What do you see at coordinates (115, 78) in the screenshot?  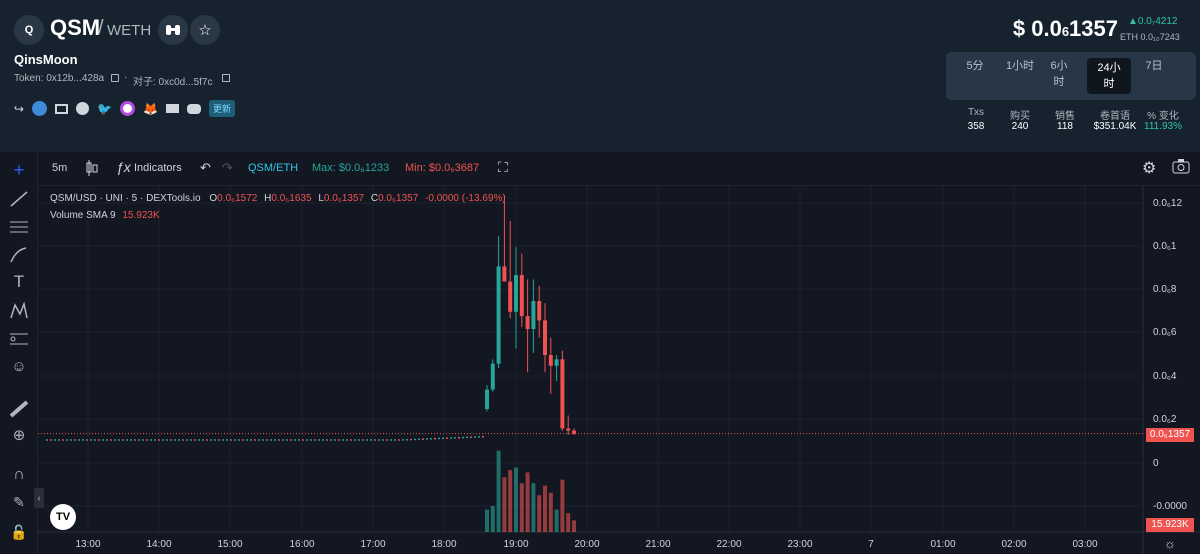 I see `copy-token-icon` at bounding box center [115, 78].